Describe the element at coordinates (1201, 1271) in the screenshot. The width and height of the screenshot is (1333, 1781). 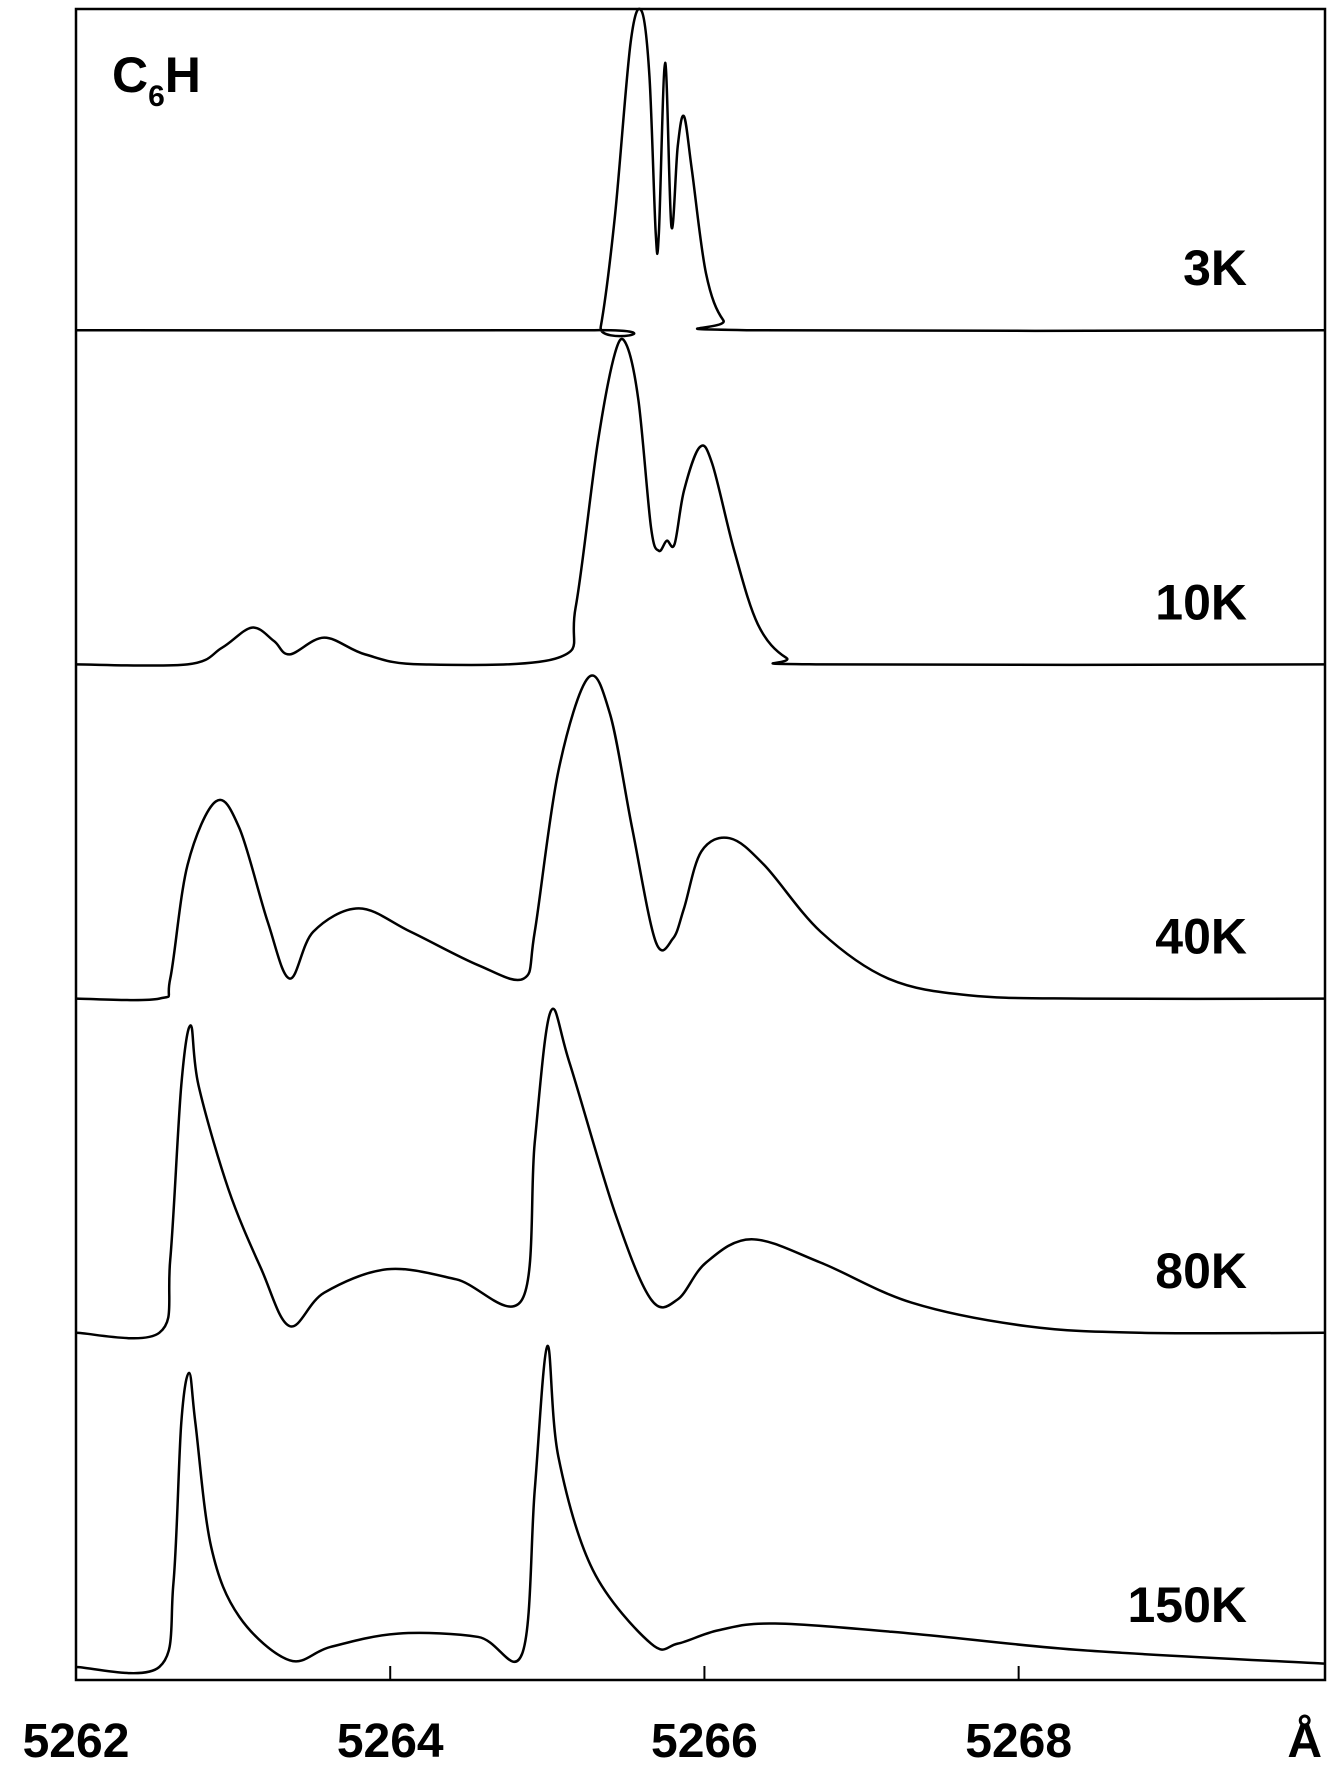
I see `series-label: 80K` at that location.